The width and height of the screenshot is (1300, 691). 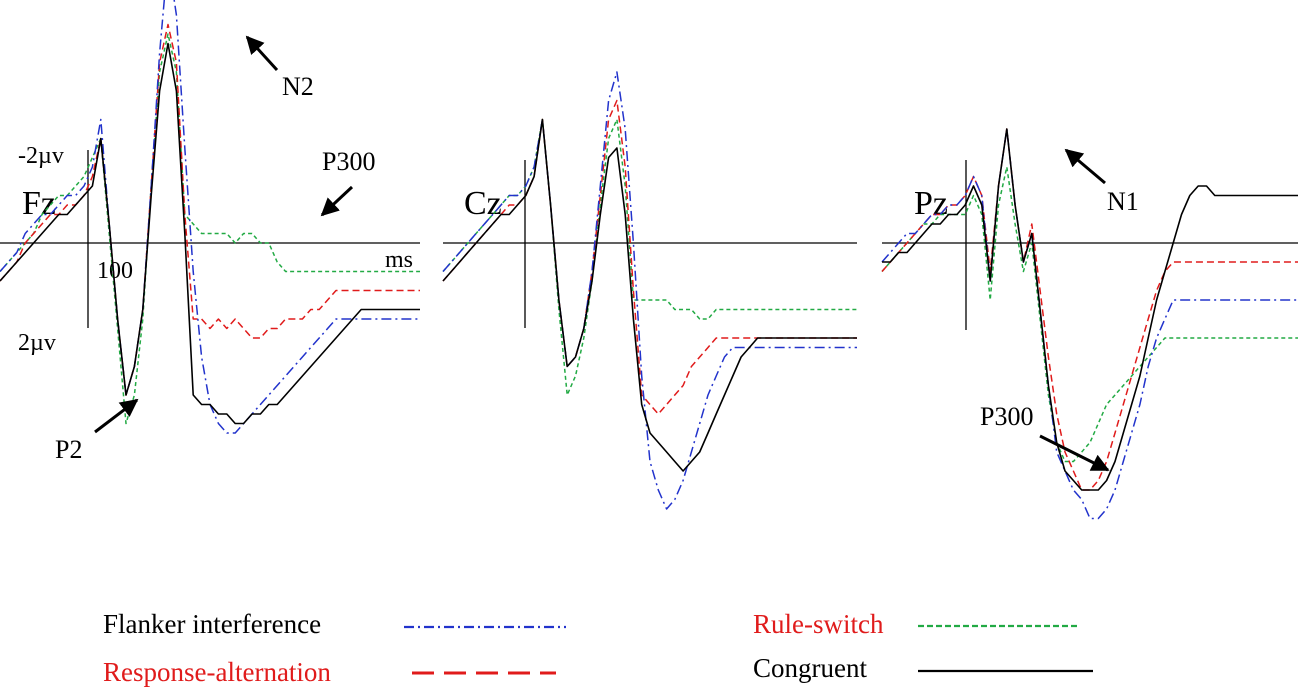 I want to click on legend-label: Flanker interference, so click(x=212, y=624).